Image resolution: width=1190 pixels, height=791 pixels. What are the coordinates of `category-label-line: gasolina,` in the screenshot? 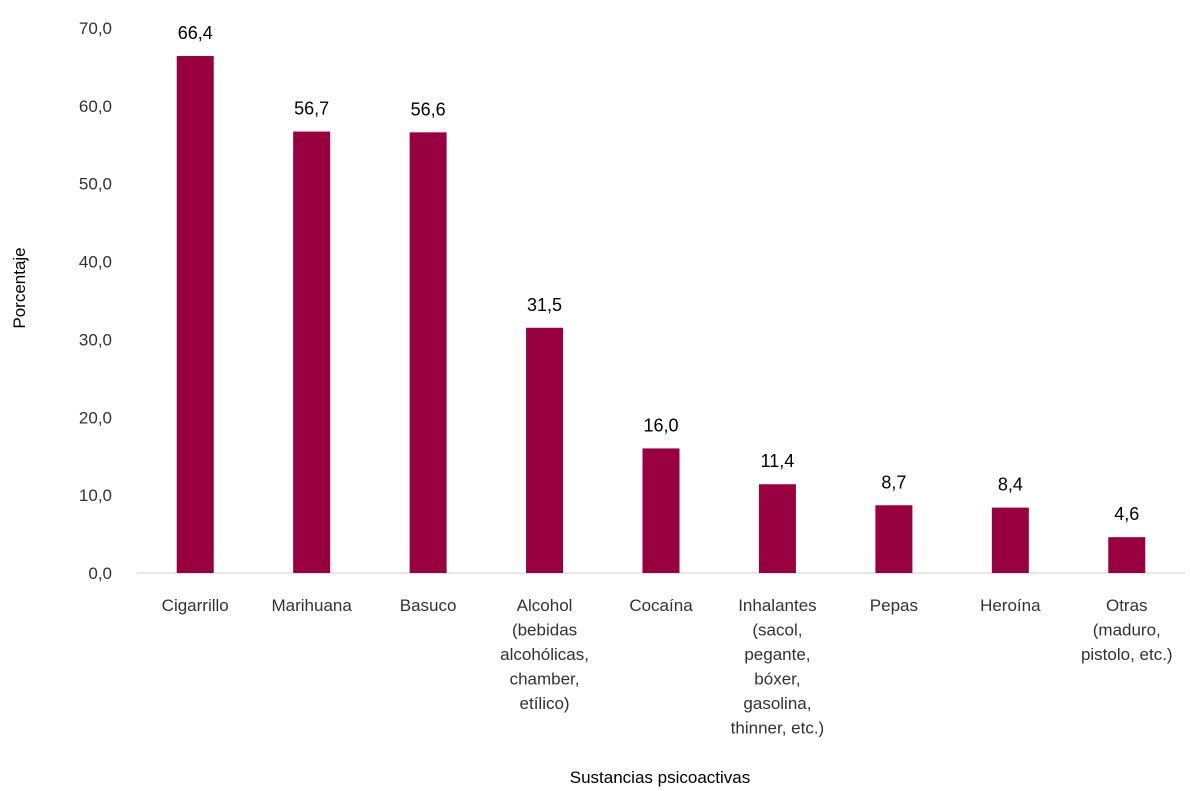 It's located at (777, 703).